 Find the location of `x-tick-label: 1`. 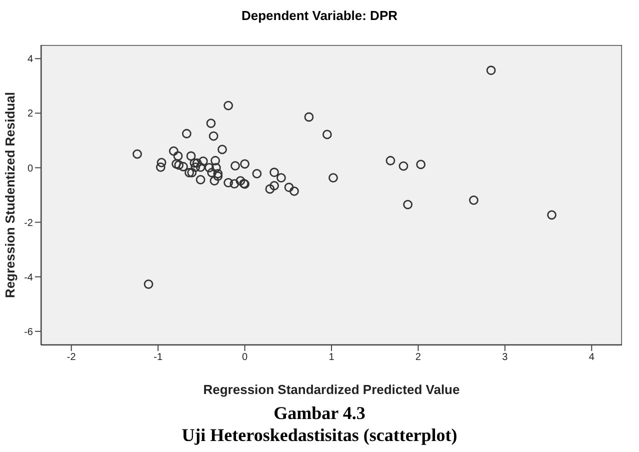

x-tick-label: 1 is located at coordinates (331, 358).